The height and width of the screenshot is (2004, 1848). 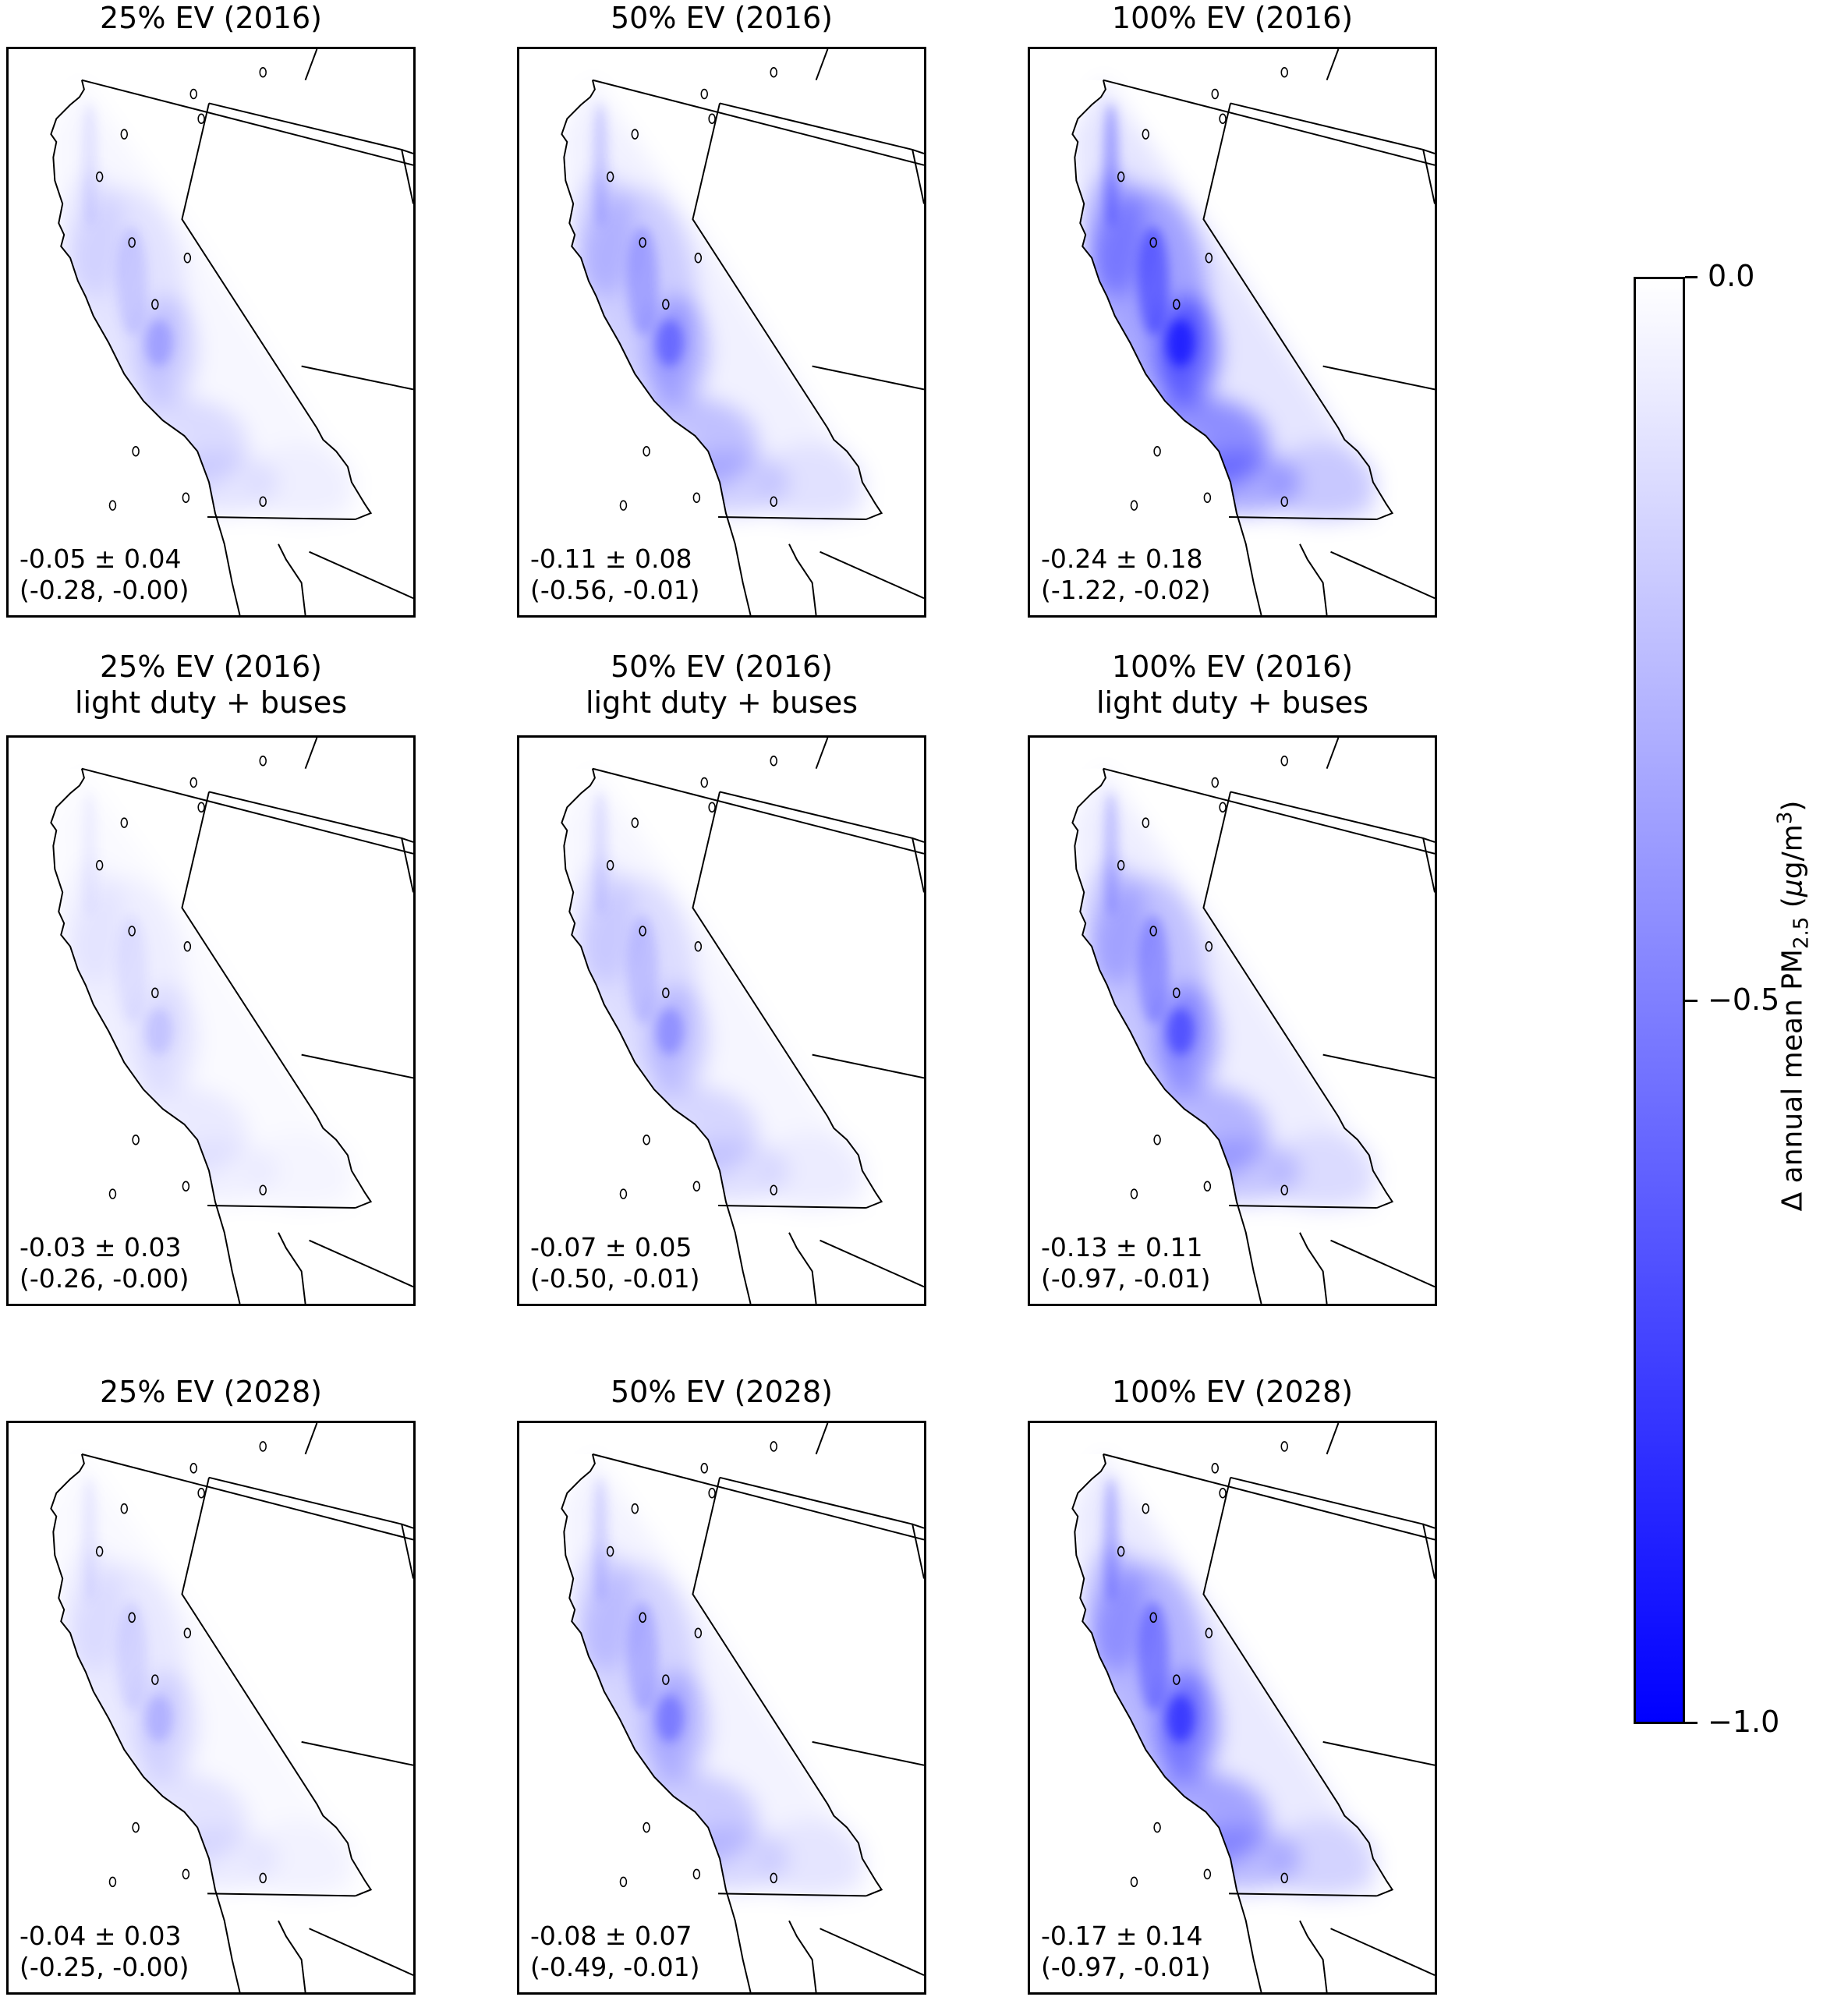 I want to click on stats-mean-sd: -0.11 ± 0.08, so click(x=611, y=558).